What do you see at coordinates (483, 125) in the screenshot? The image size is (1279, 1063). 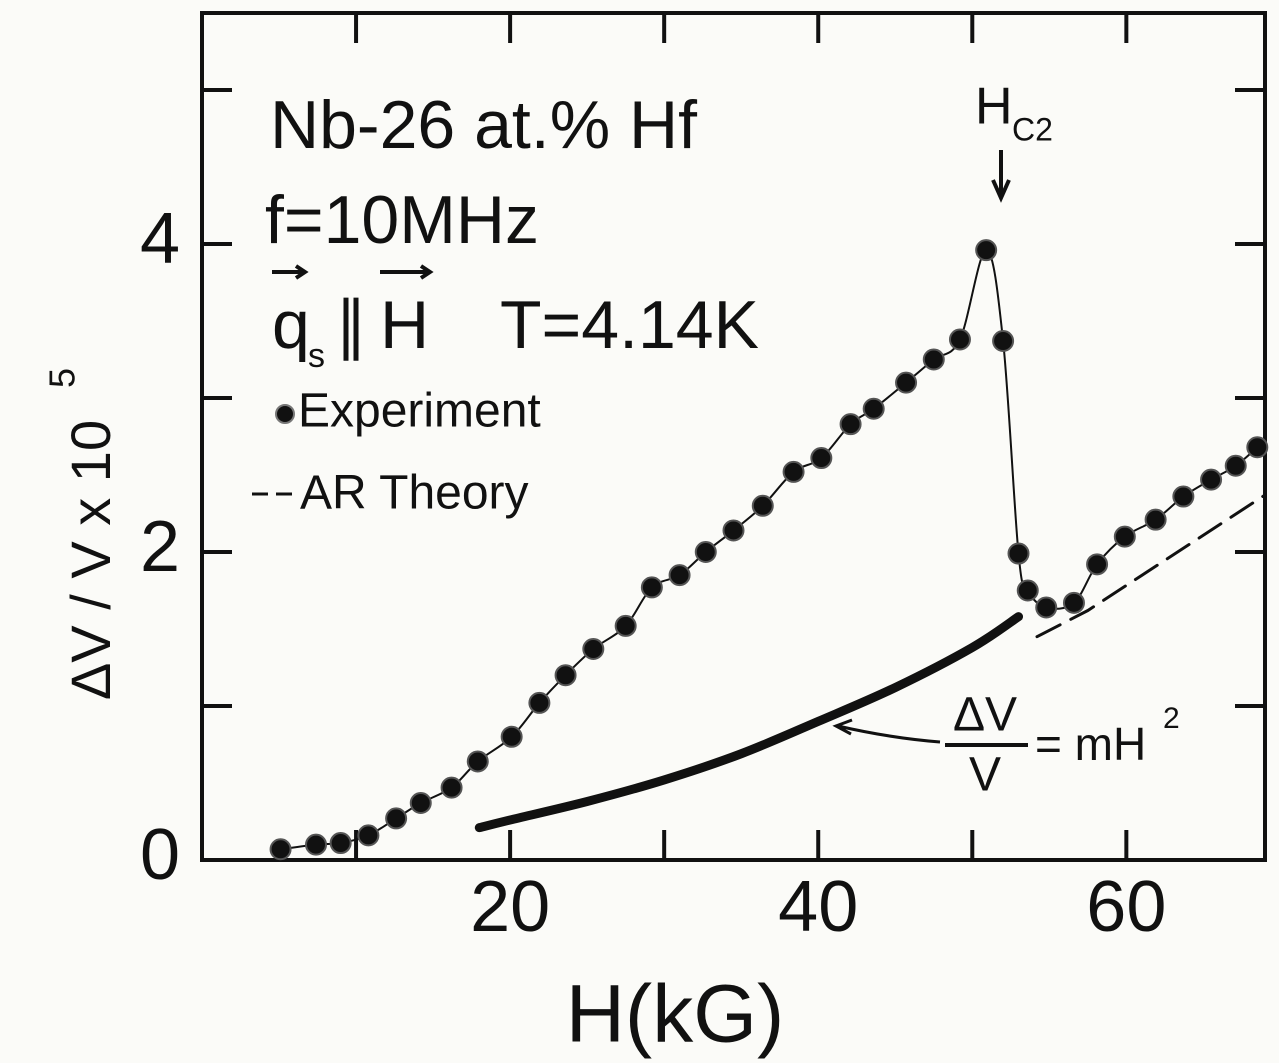 I see `composition-label: Nb-26 at.% Hf` at bounding box center [483, 125].